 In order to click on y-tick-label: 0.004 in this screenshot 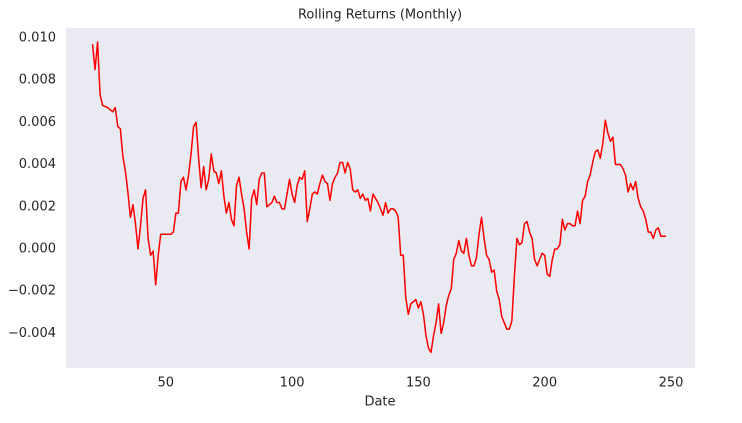, I will do `click(37, 164)`.